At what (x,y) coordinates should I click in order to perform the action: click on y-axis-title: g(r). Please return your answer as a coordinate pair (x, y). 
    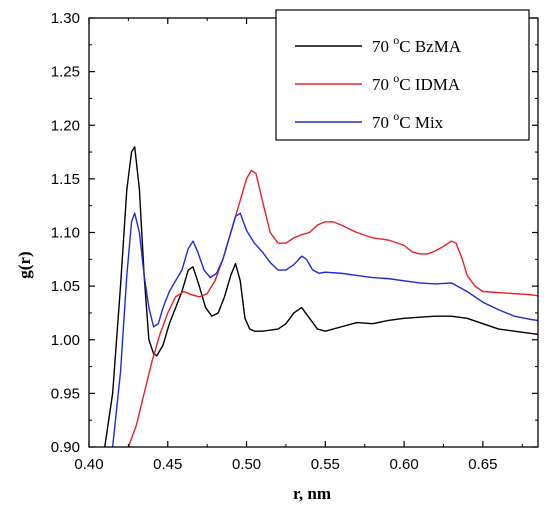
    Looking at the image, I should click on (24, 264).